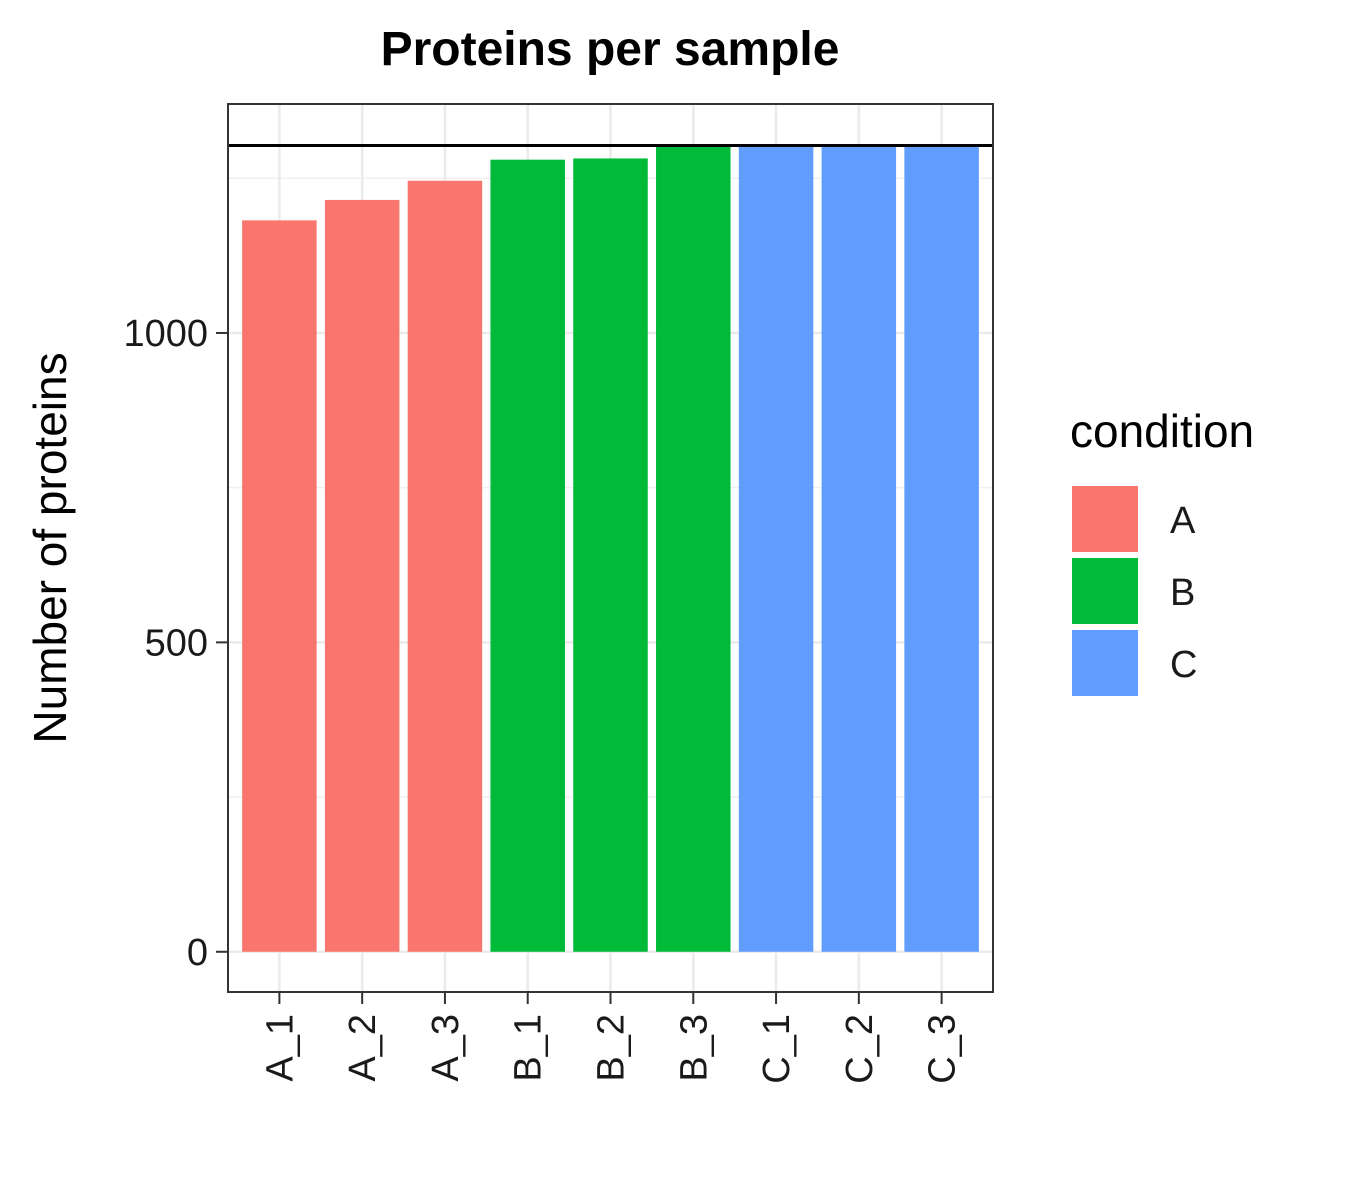 The image size is (1350, 1200). Describe the element at coordinates (1105, 591) in the screenshot. I see `legend-key-B` at that location.